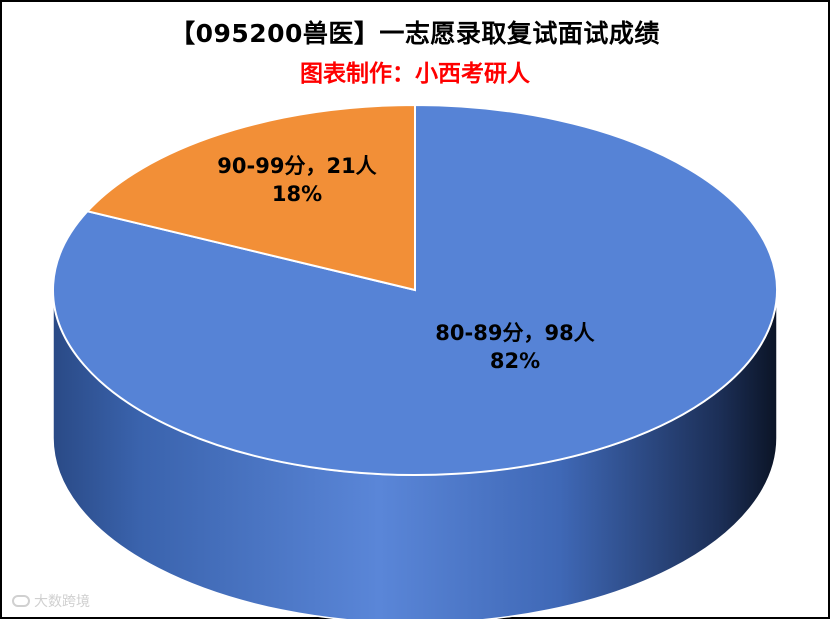 Image resolution: width=830 pixels, height=619 pixels. What do you see at coordinates (62, 602) in the screenshot?
I see `watermark-text: 大数跨境` at bounding box center [62, 602].